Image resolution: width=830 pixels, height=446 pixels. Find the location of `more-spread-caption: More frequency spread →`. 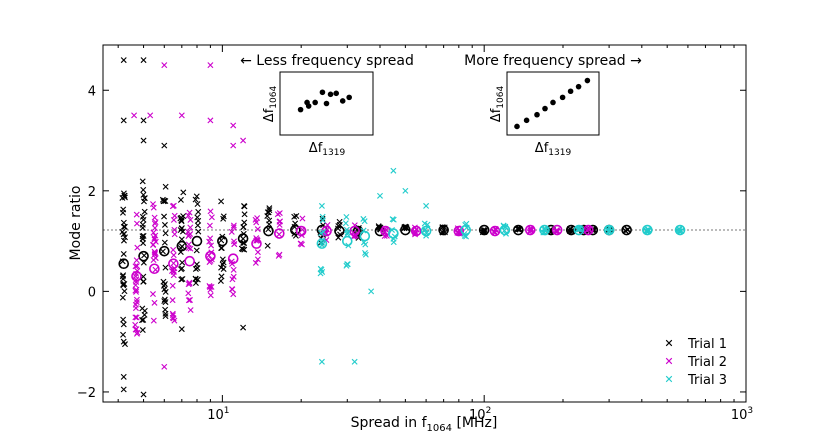

more-spread-caption: More frequency spread → is located at coordinates (553, 61).